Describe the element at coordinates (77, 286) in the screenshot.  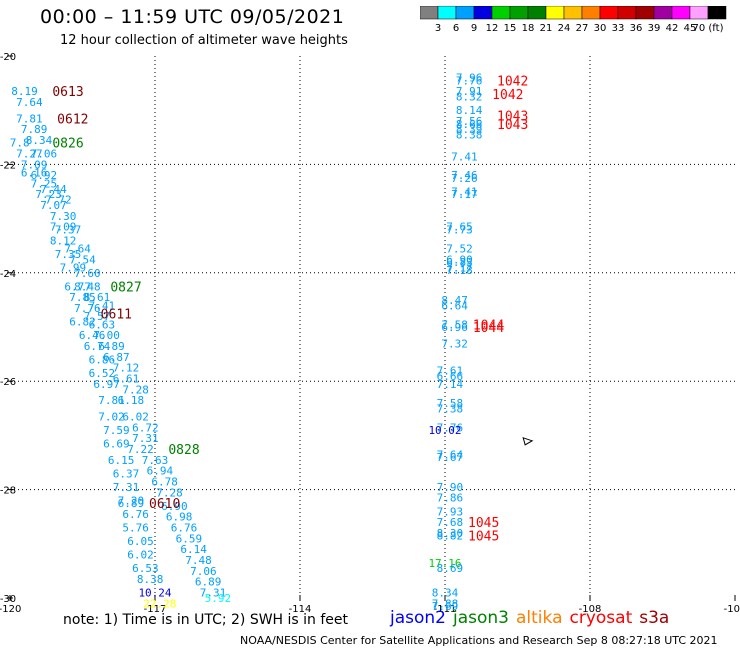
I see `wave-height-label: 6.77` at that location.